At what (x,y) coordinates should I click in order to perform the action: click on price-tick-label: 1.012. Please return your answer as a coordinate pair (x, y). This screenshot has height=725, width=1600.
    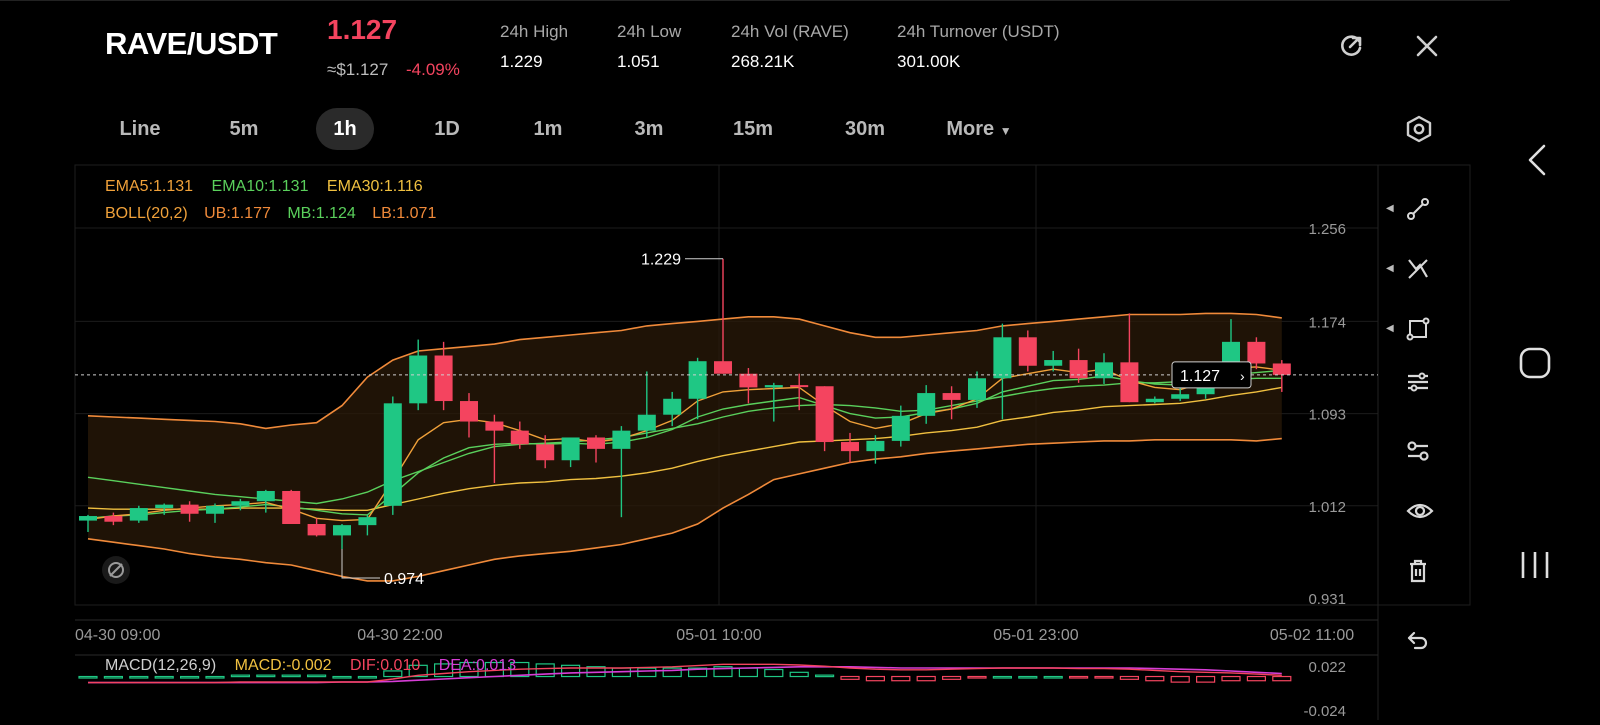
    Looking at the image, I should click on (1327, 507).